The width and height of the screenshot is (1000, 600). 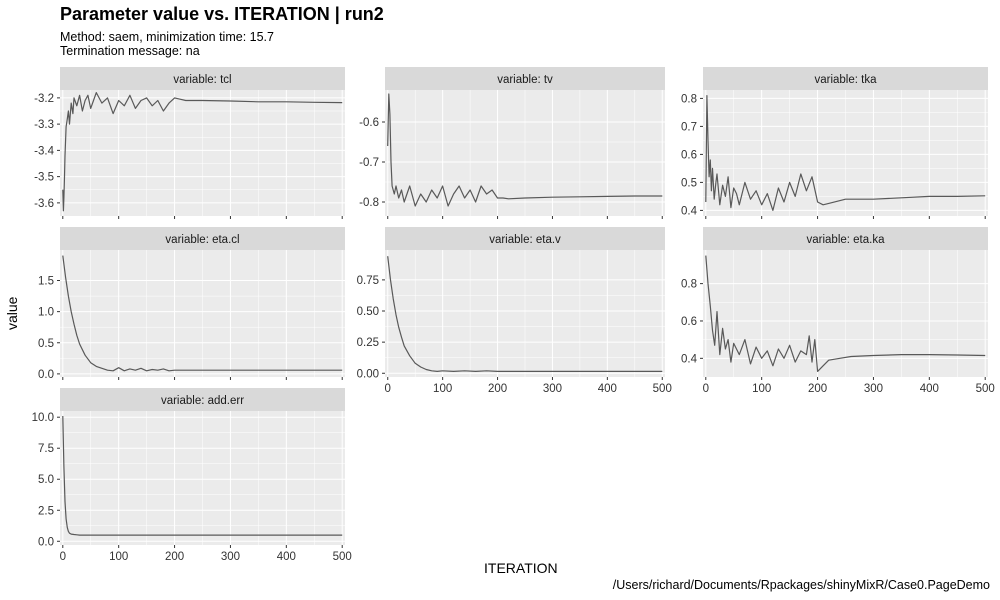 What do you see at coordinates (368, 374) in the screenshot?
I see `y-tick-label: 0.00` at bounding box center [368, 374].